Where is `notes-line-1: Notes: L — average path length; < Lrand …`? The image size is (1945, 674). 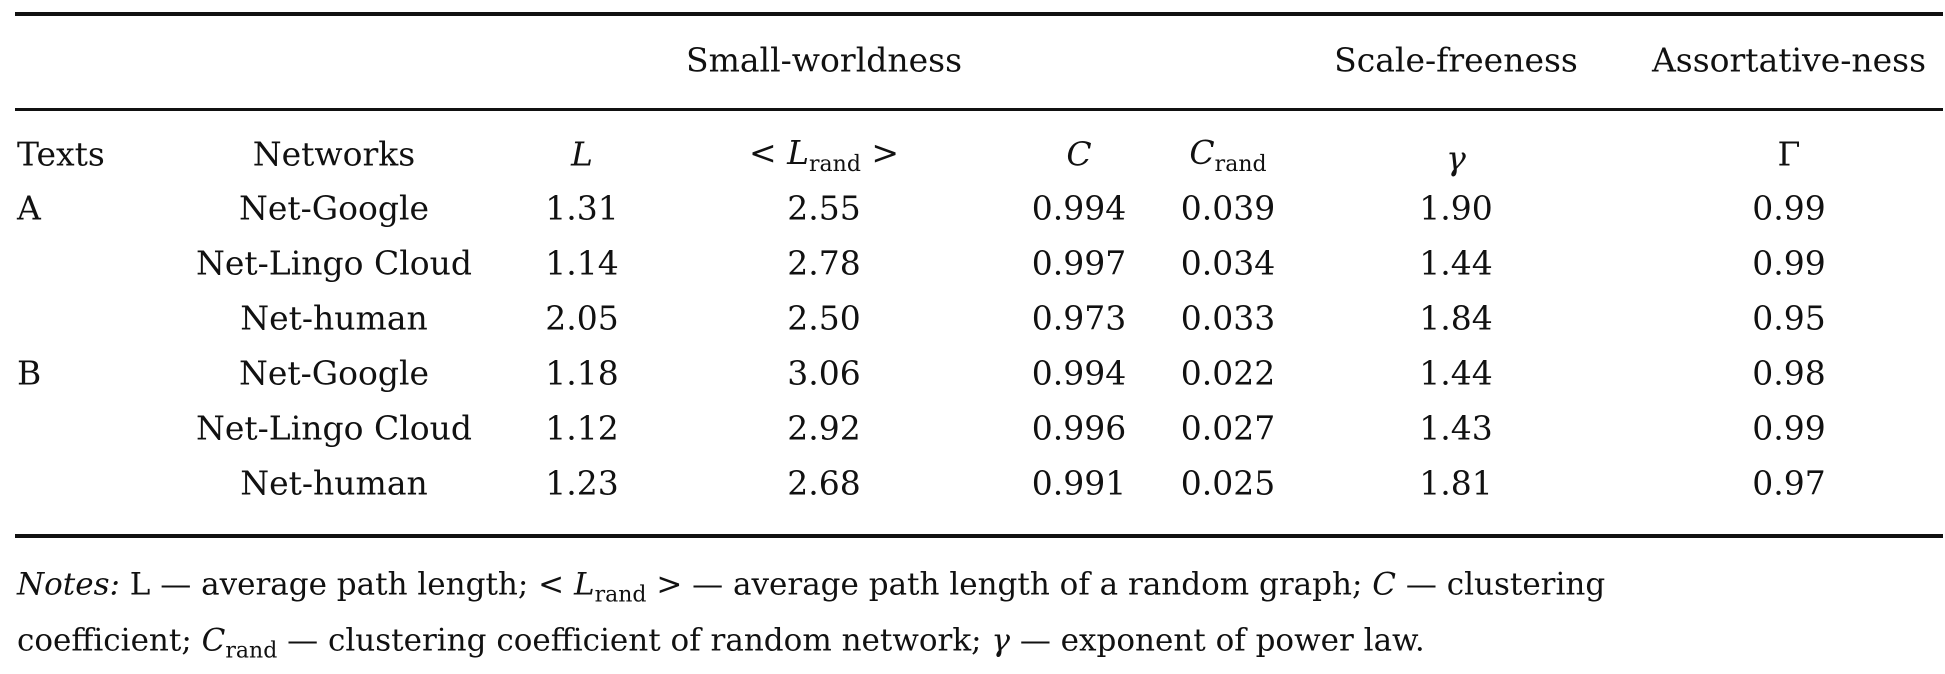
notes-line-1: Notes: L — average path length; < Lrand … is located at coordinates (811, 587).